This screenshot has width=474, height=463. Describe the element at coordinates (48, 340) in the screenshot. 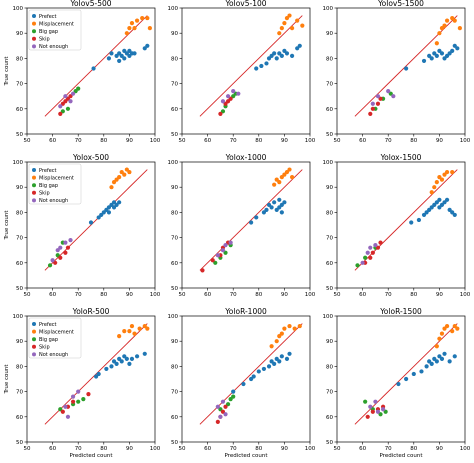

I see `legend-label: Big gap` at that location.